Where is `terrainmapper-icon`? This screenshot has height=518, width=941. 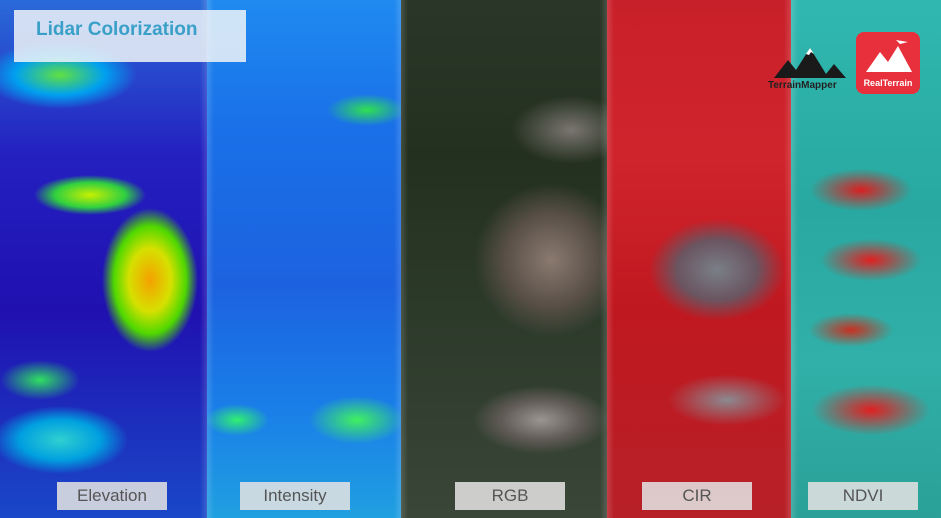
terrainmapper-icon is located at coordinates (810, 63).